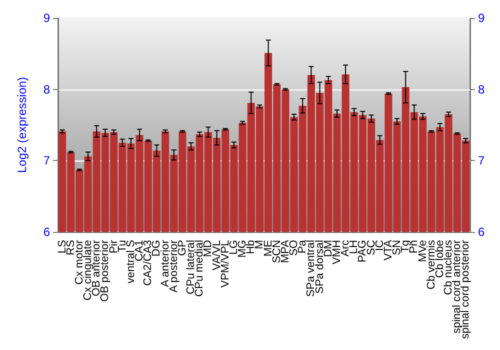 This screenshot has width=500, height=350. I want to click on y-tick-label: 8, so click(46, 89).